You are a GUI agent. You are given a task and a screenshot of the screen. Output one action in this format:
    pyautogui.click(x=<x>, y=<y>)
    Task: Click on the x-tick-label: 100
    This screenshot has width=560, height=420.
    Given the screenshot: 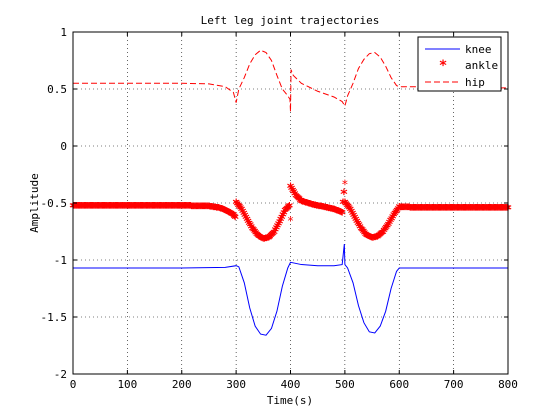 What is the action you would take?
    pyautogui.click(x=127, y=384)
    